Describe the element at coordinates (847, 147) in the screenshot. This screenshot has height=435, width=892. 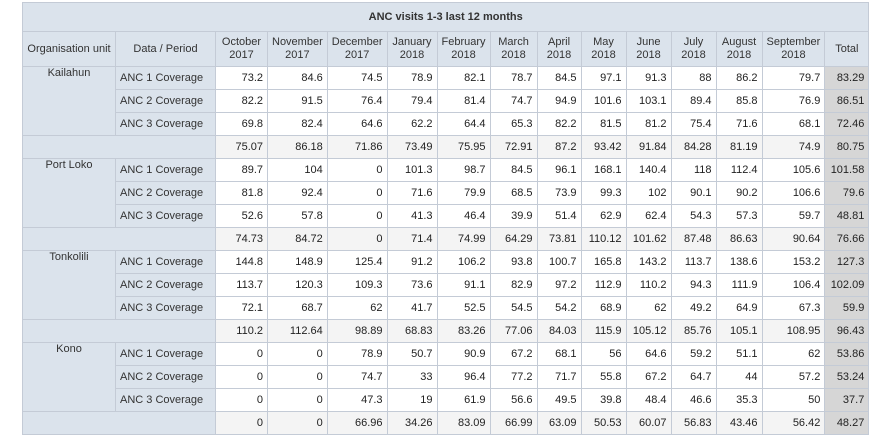
I see `subtotal-total-cell: 80.75` at that location.